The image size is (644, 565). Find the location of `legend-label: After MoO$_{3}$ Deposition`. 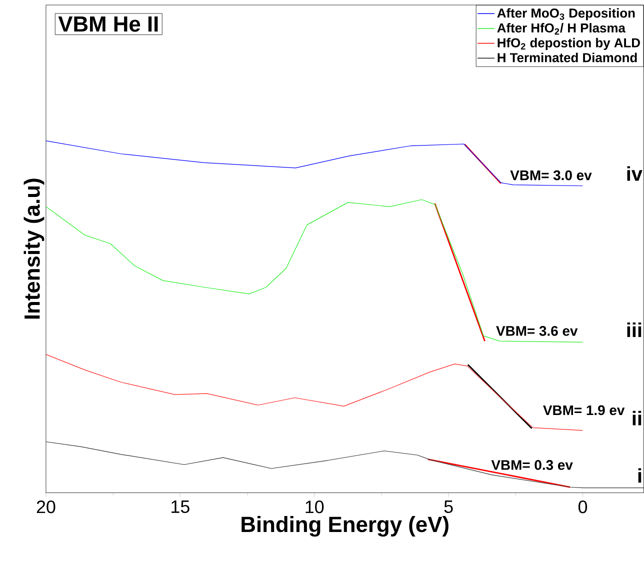

legend-label: After MoO$_{3}$ Deposition is located at coordinates (566, 14).